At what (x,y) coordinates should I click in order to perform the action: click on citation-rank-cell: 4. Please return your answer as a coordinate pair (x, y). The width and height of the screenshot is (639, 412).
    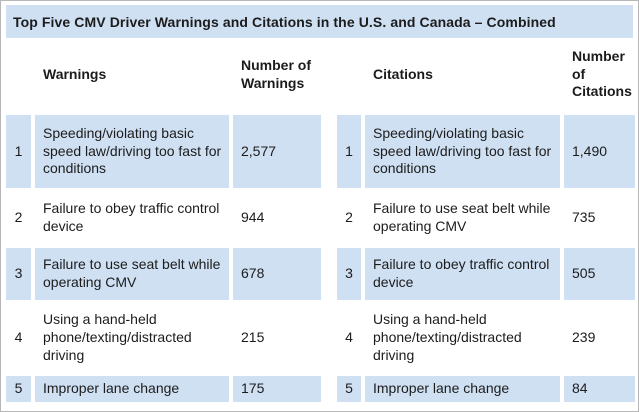
    Looking at the image, I should click on (349, 337).